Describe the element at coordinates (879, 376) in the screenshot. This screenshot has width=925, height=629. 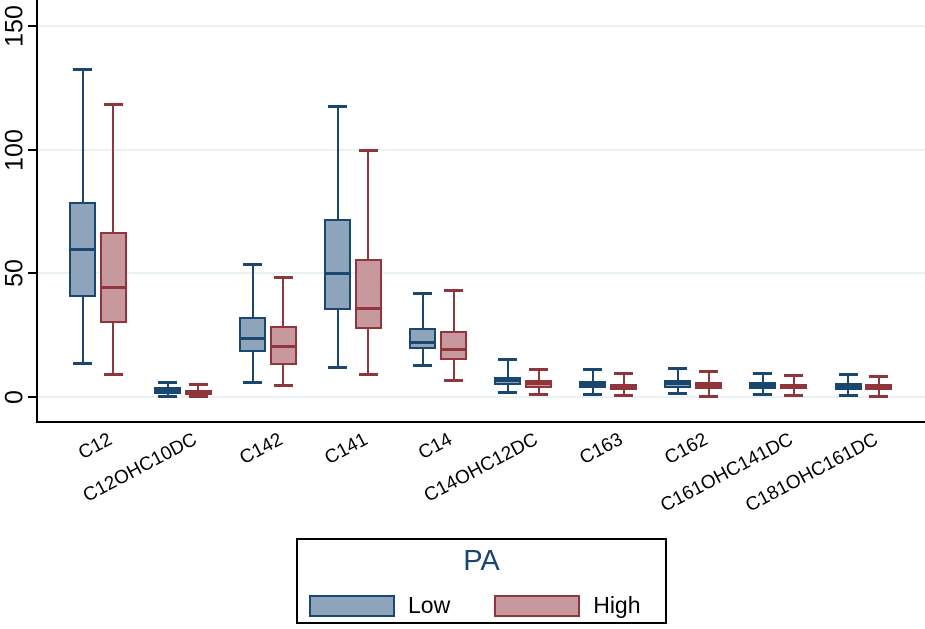
I see `whisker-cap-max-high-C181OHC161DC` at that location.